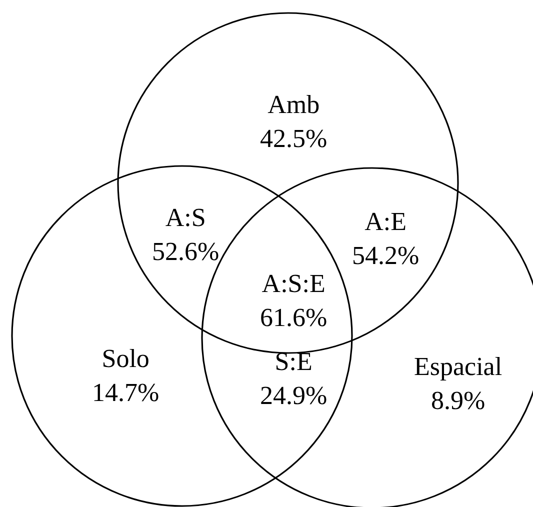  What do you see at coordinates (186, 251) in the screenshot?
I see `data-label: 52.6%` at bounding box center [186, 251].